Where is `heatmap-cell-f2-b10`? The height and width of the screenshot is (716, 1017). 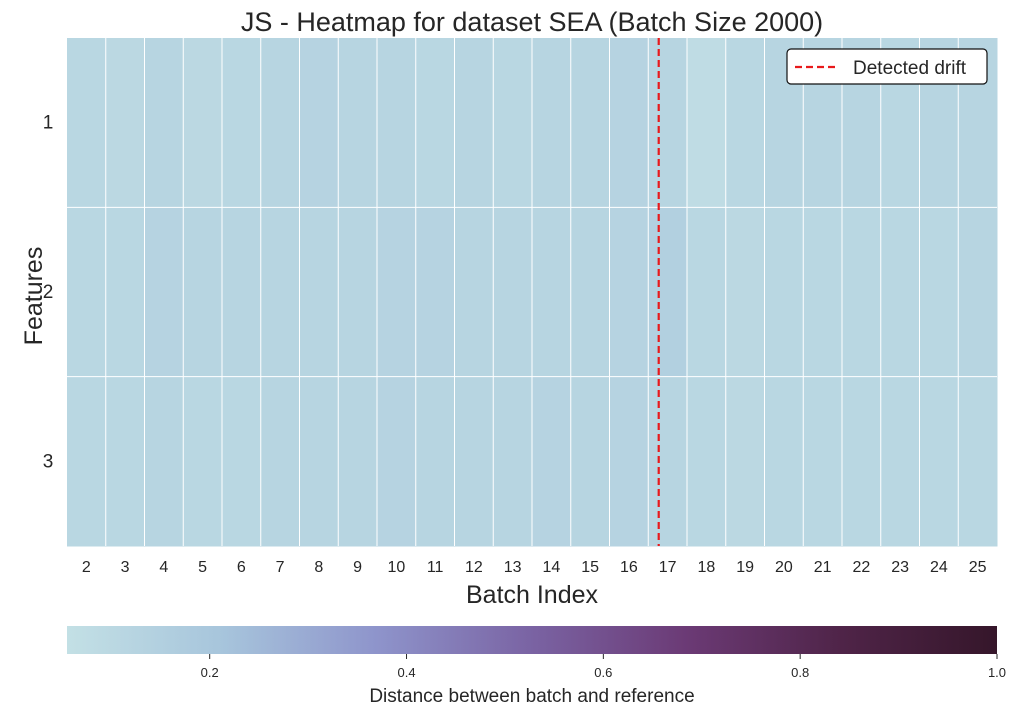
heatmap-cell-f2-b10 is located at coordinates (397, 292).